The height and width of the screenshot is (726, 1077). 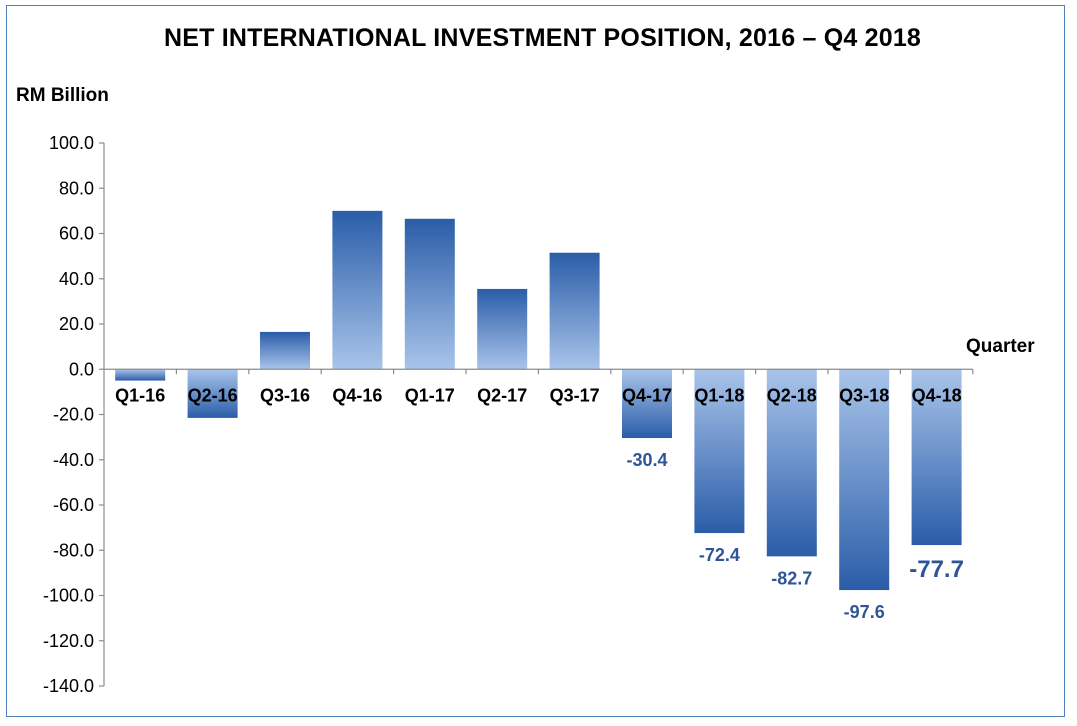 What do you see at coordinates (76, 234) in the screenshot?
I see `y-tick-label: 60.0` at bounding box center [76, 234].